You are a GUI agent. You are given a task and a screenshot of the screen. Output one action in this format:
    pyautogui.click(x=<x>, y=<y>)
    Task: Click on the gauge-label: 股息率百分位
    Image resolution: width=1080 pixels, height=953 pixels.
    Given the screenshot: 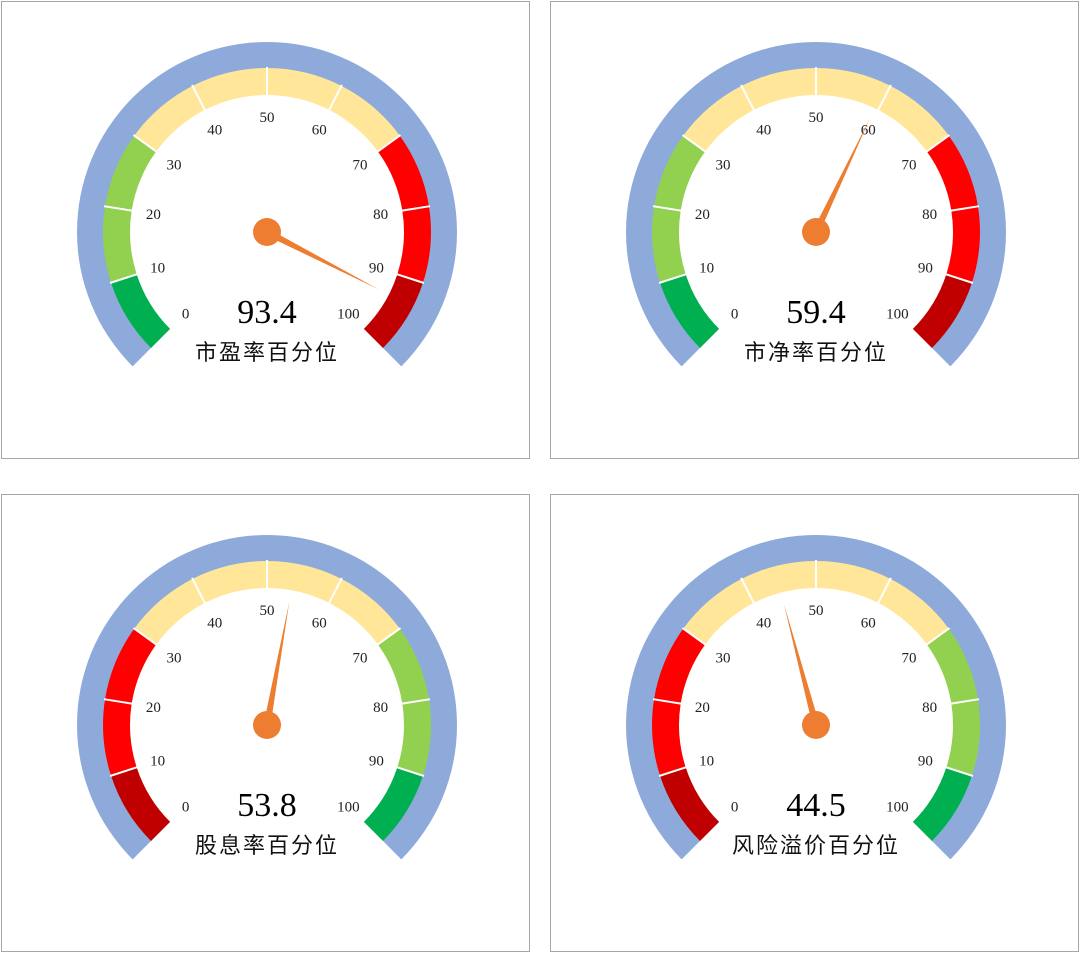 What is the action you would take?
    pyautogui.click(x=267, y=846)
    